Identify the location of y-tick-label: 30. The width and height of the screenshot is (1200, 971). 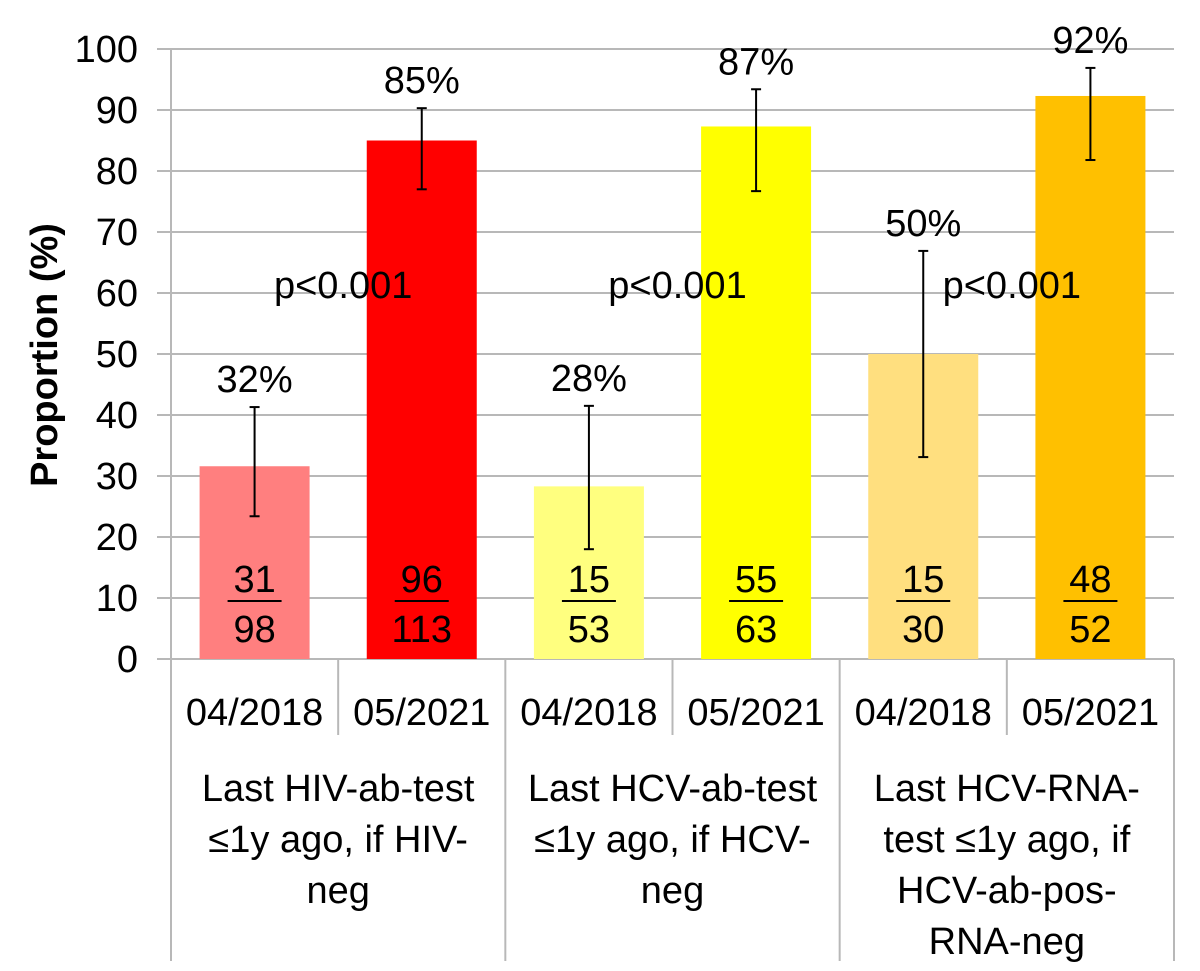
(117, 477).